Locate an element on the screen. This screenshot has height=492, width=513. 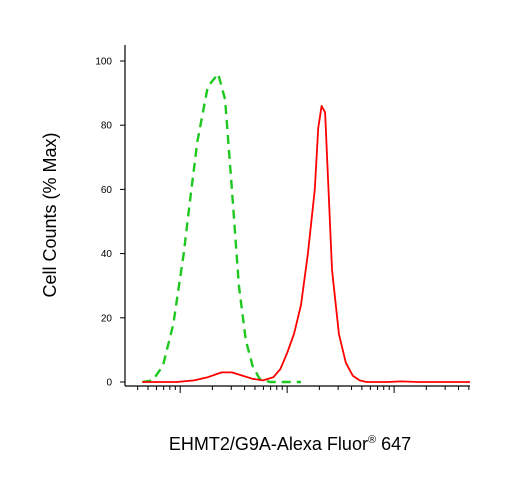
y-tick-label: 0 is located at coordinates (109, 383).